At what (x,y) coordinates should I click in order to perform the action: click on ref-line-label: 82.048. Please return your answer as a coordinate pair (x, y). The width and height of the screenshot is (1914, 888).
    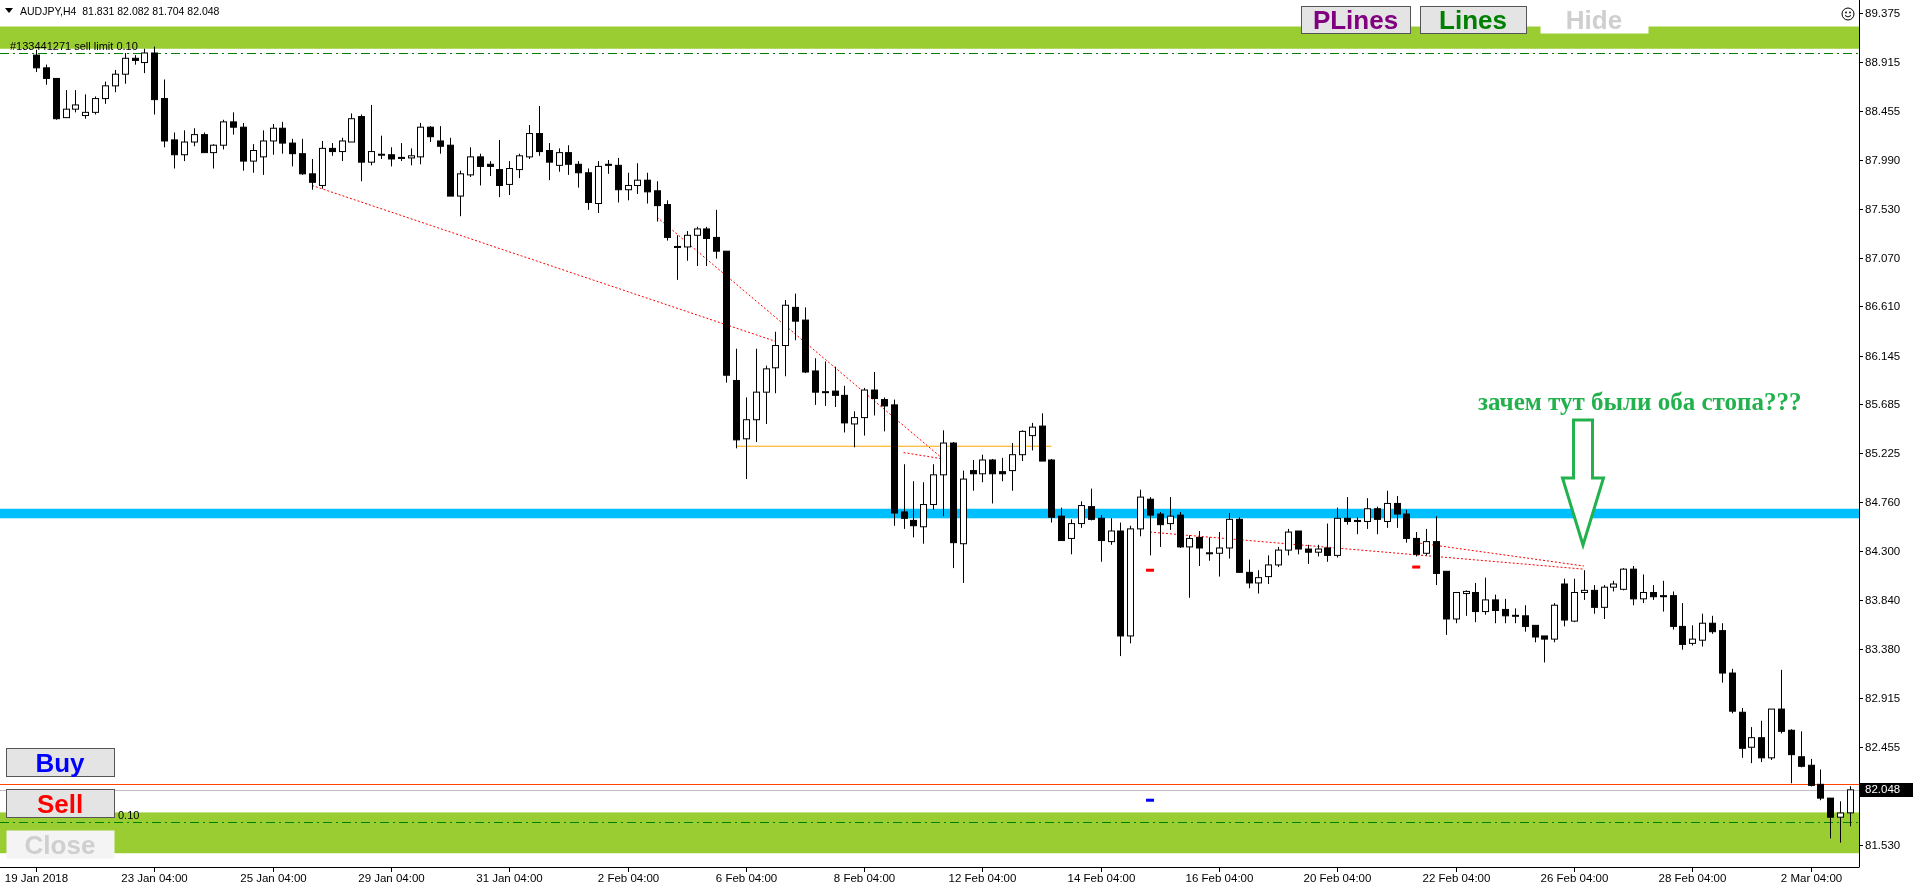
    Looking at the image, I should click on (1883, 789).